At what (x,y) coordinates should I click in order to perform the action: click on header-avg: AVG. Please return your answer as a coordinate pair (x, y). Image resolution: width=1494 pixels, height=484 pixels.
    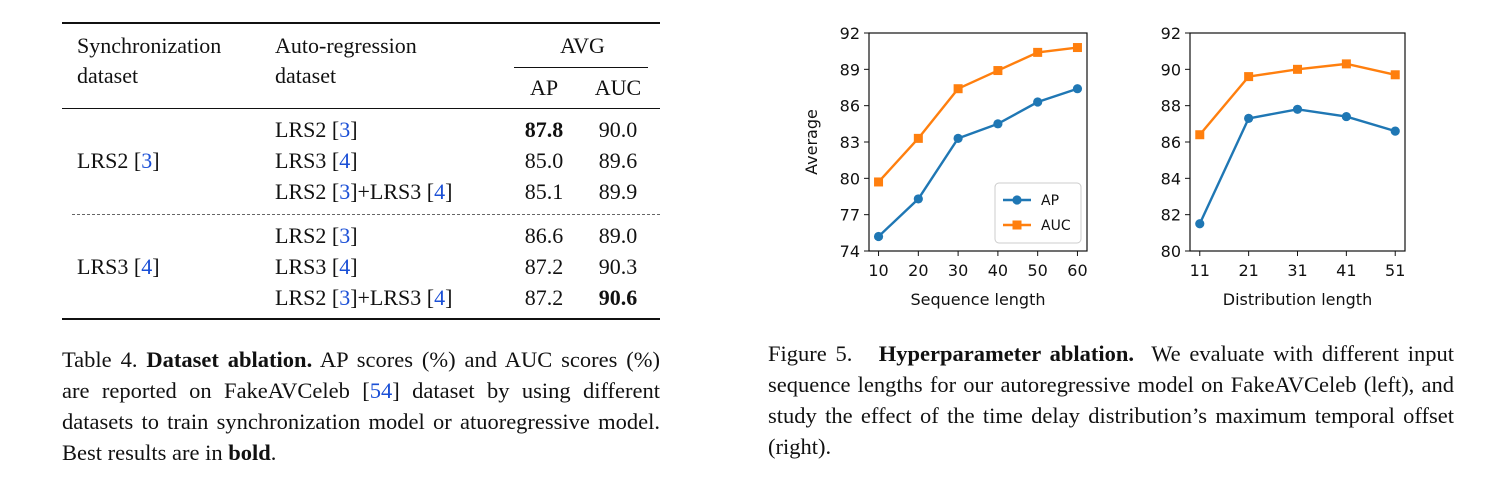
    Looking at the image, I should click on (582, 45).